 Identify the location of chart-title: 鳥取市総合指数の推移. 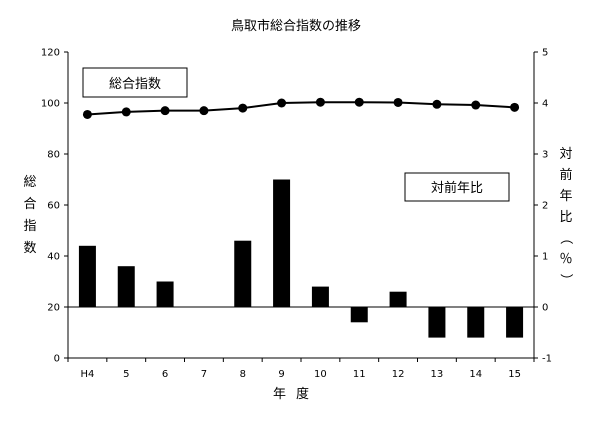
(296, 26).